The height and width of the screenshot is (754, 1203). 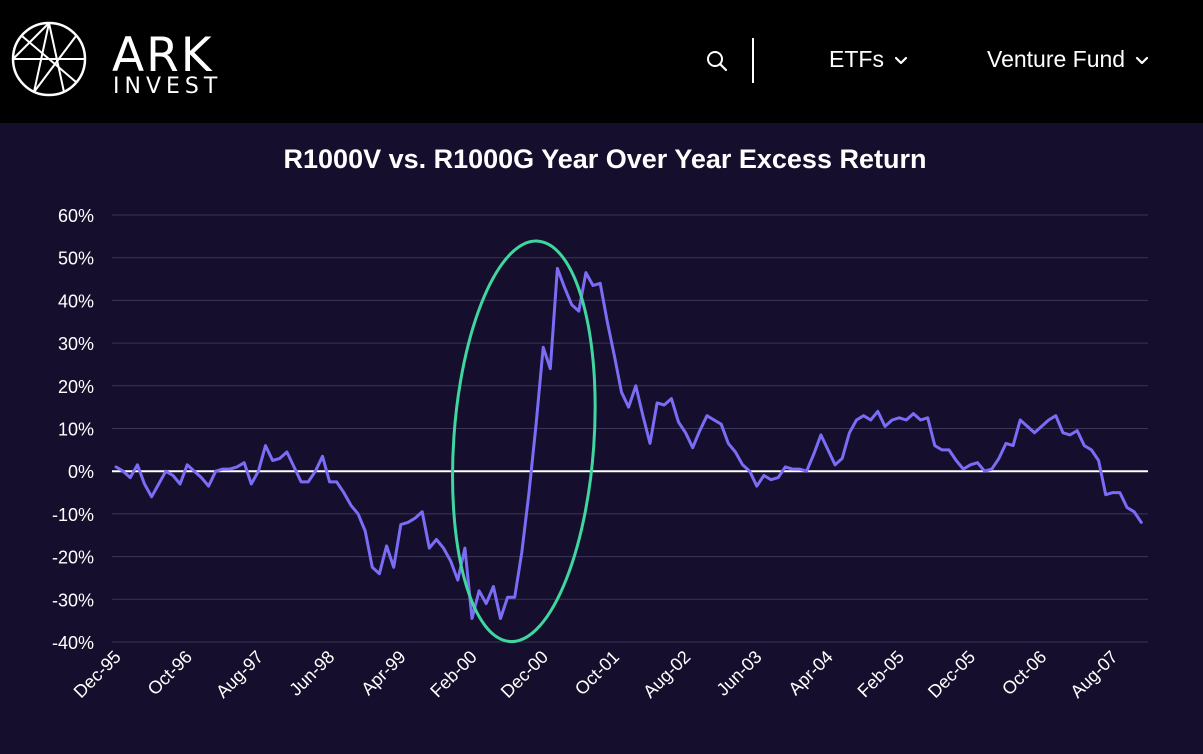 What do you see at coordinates (168, 86) in the screenshot?
I see `brand-subtitle: INVEST` at bounding box center [168, 86].